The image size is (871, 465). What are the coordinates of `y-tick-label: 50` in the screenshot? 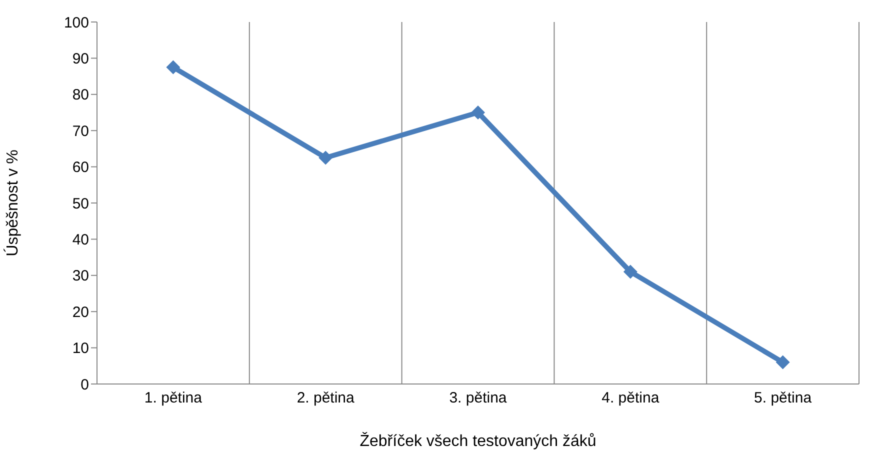 It's located at (80, 203).